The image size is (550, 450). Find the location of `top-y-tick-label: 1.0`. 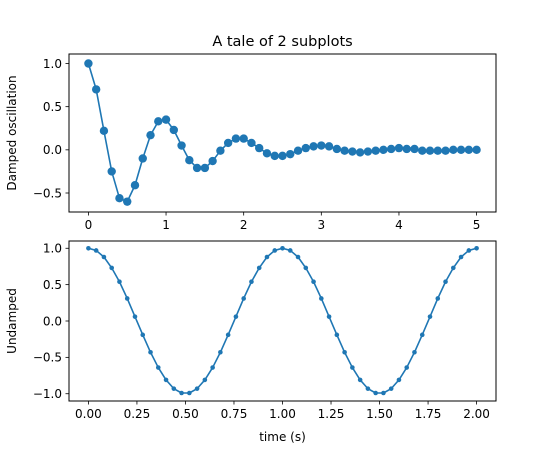

top-y-tick-label: 1.0 is located at coordinates (52, 64).